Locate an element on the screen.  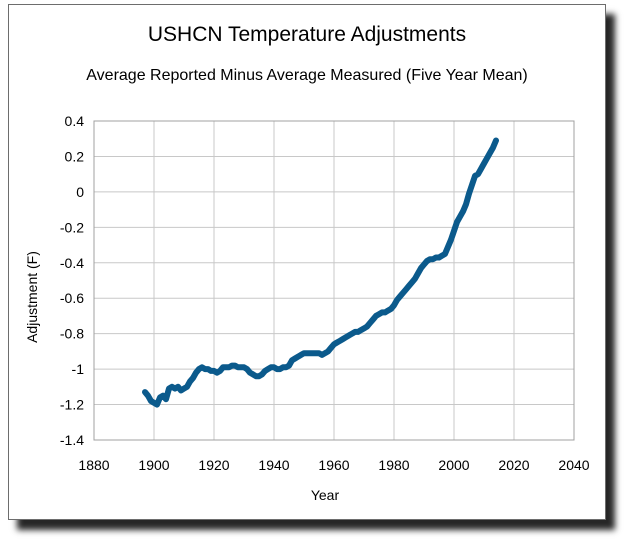
x-tick-label: 1960 is located at coordinates (333, 465).